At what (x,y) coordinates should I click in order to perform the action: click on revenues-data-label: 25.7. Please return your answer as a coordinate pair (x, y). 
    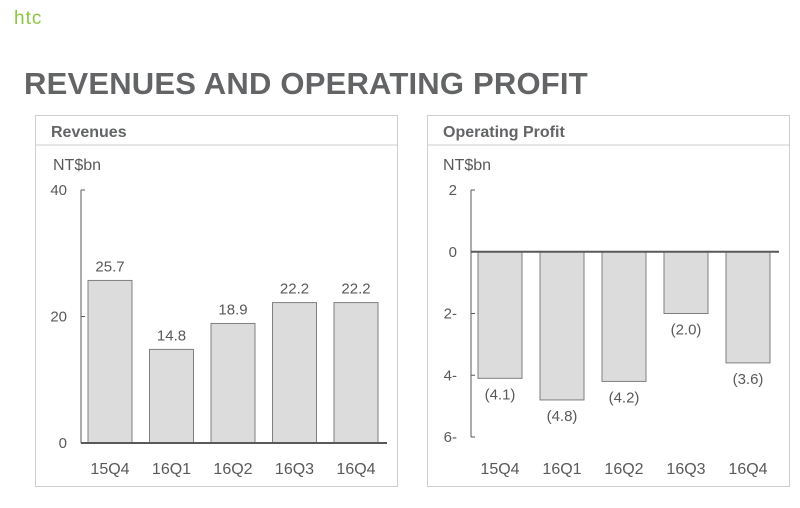
    Looking at the image, I should click on (109, 266).